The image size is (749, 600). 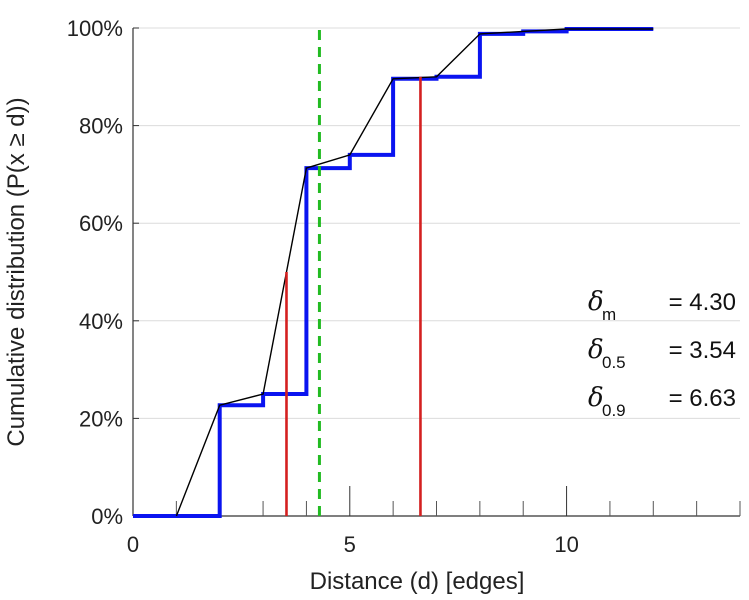 What do you see at coordinates (596, 350) in the screenshot?
I see `annotation-symbol-1: δ` at bounding box center [596, 350].